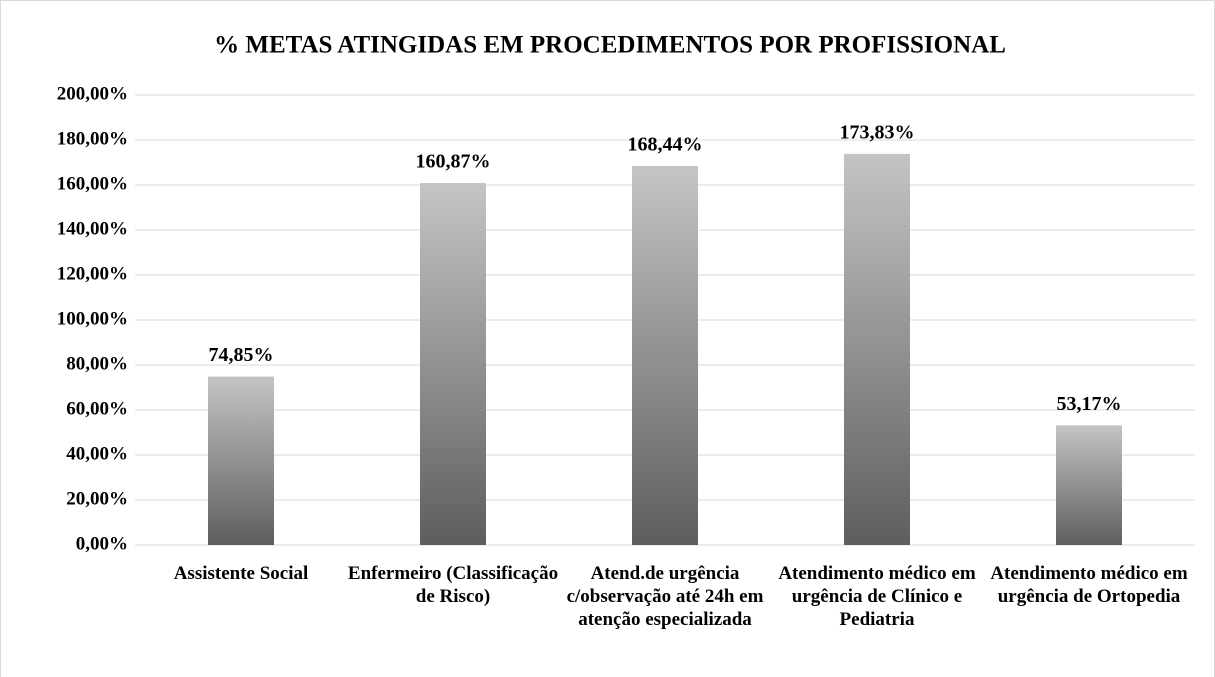 The height and width of the screenshot is (677, 1215). I want to click on value-label: 74,85%, so click(241, 355).